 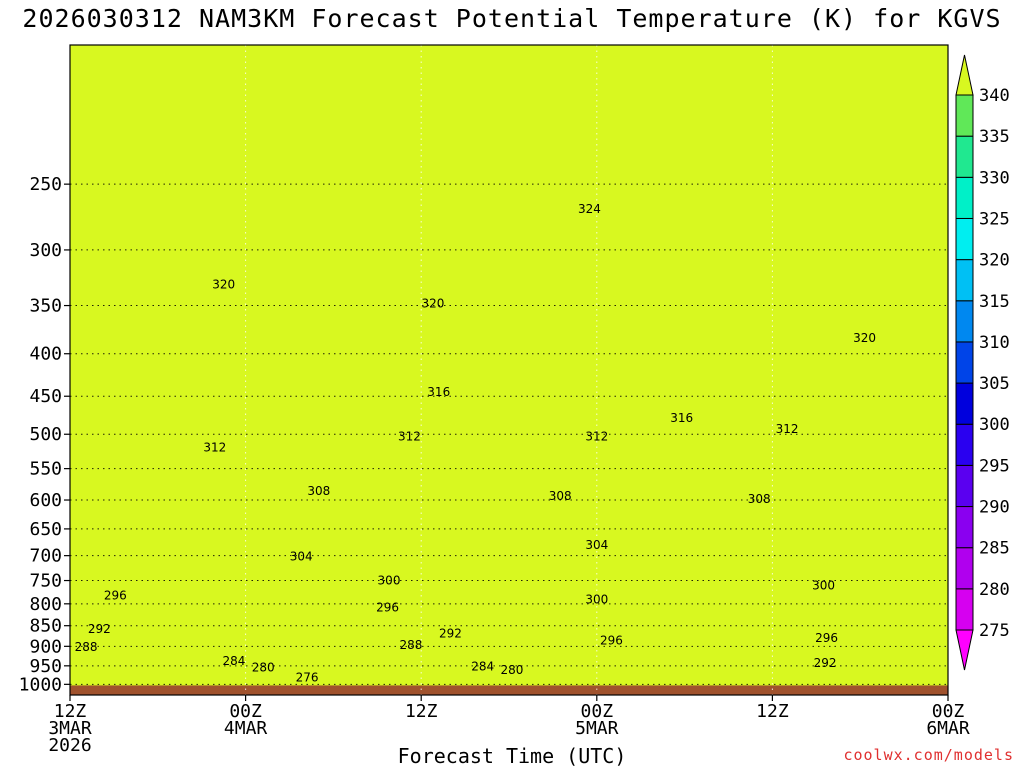 What do you see at coordinates (596, 545) in the screenshot?
I see `contour-label: 304` at bounding box center [596, 545].